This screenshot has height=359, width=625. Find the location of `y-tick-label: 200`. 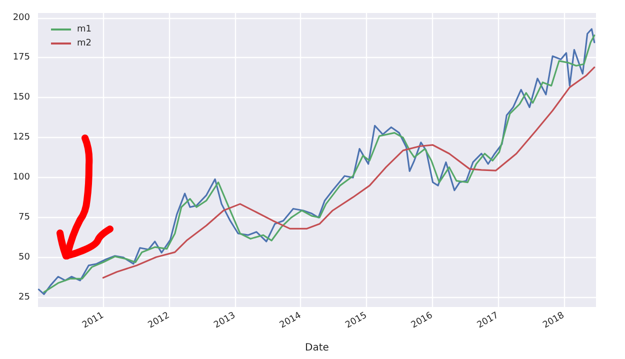

y-tick-label: 200 is located at coordinates (21, 17).